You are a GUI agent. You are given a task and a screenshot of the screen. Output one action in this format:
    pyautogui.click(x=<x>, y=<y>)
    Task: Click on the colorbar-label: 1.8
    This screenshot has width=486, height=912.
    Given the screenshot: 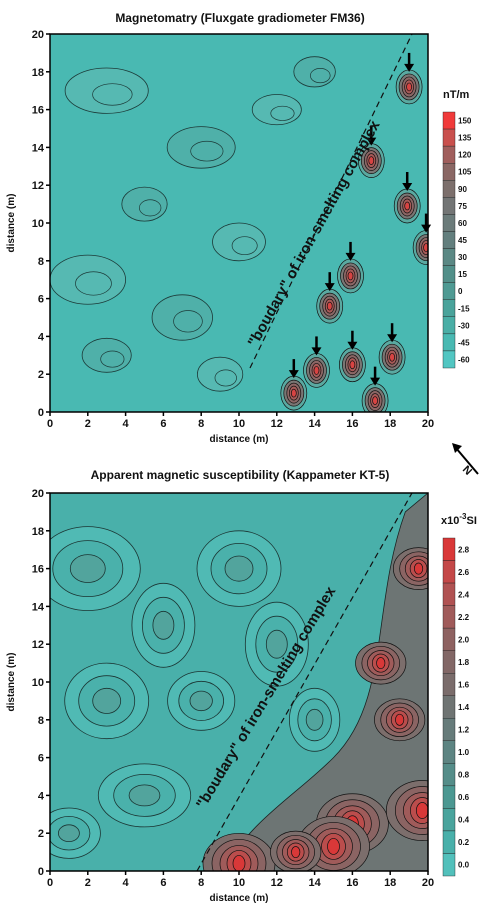 What is the action you would take?
    pyautogui.click(x=464, y=662)
    